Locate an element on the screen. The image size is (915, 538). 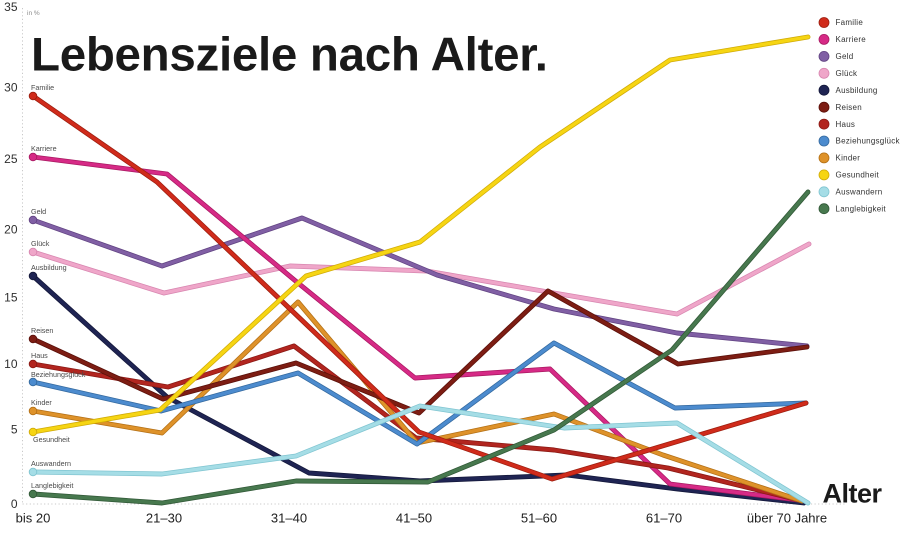
svg-text: 15 is located at coordinates (11, 298).